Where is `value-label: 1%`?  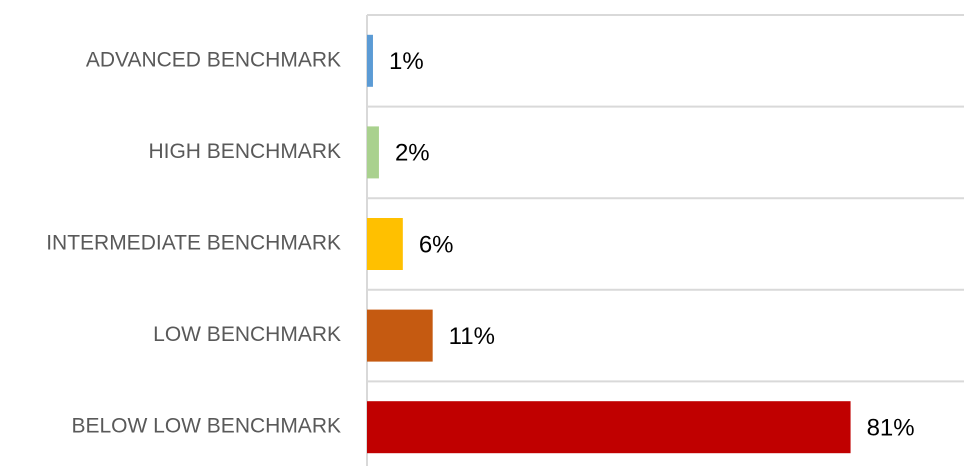
value-label: 1% is located at coordinates (406, 61).